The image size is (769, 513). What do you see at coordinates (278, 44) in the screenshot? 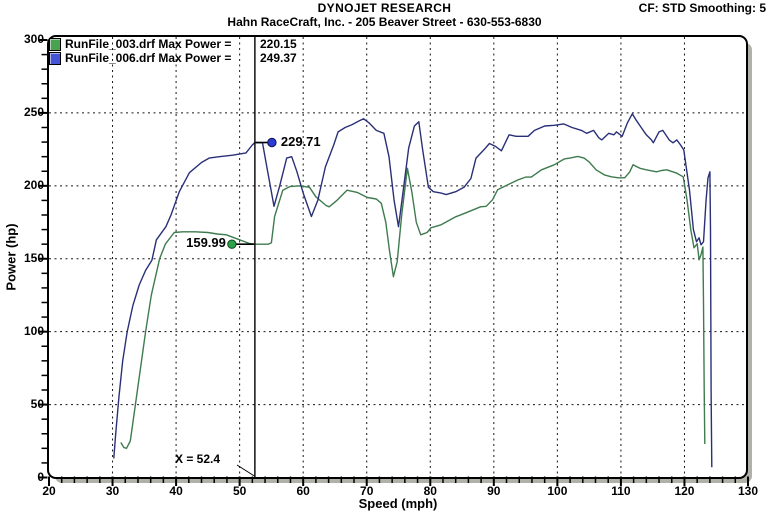
I see `legend-max-power-value: 220.15` at bounding box center [278, 44].